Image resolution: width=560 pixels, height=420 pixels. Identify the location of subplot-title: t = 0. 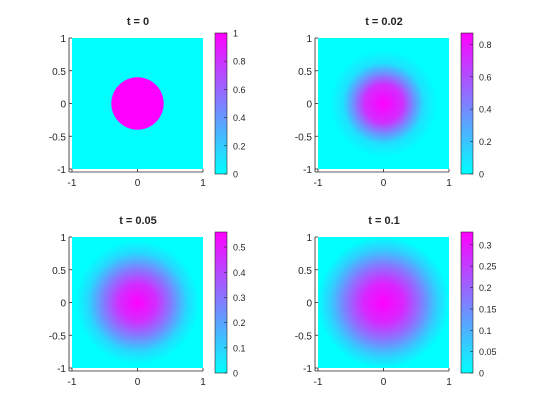
(138, 22).